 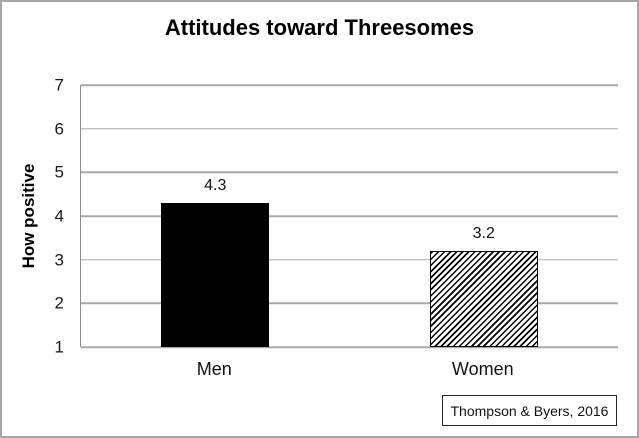 I want to click on bar-value-label-men: 4.3, so click(x=215, y=185).